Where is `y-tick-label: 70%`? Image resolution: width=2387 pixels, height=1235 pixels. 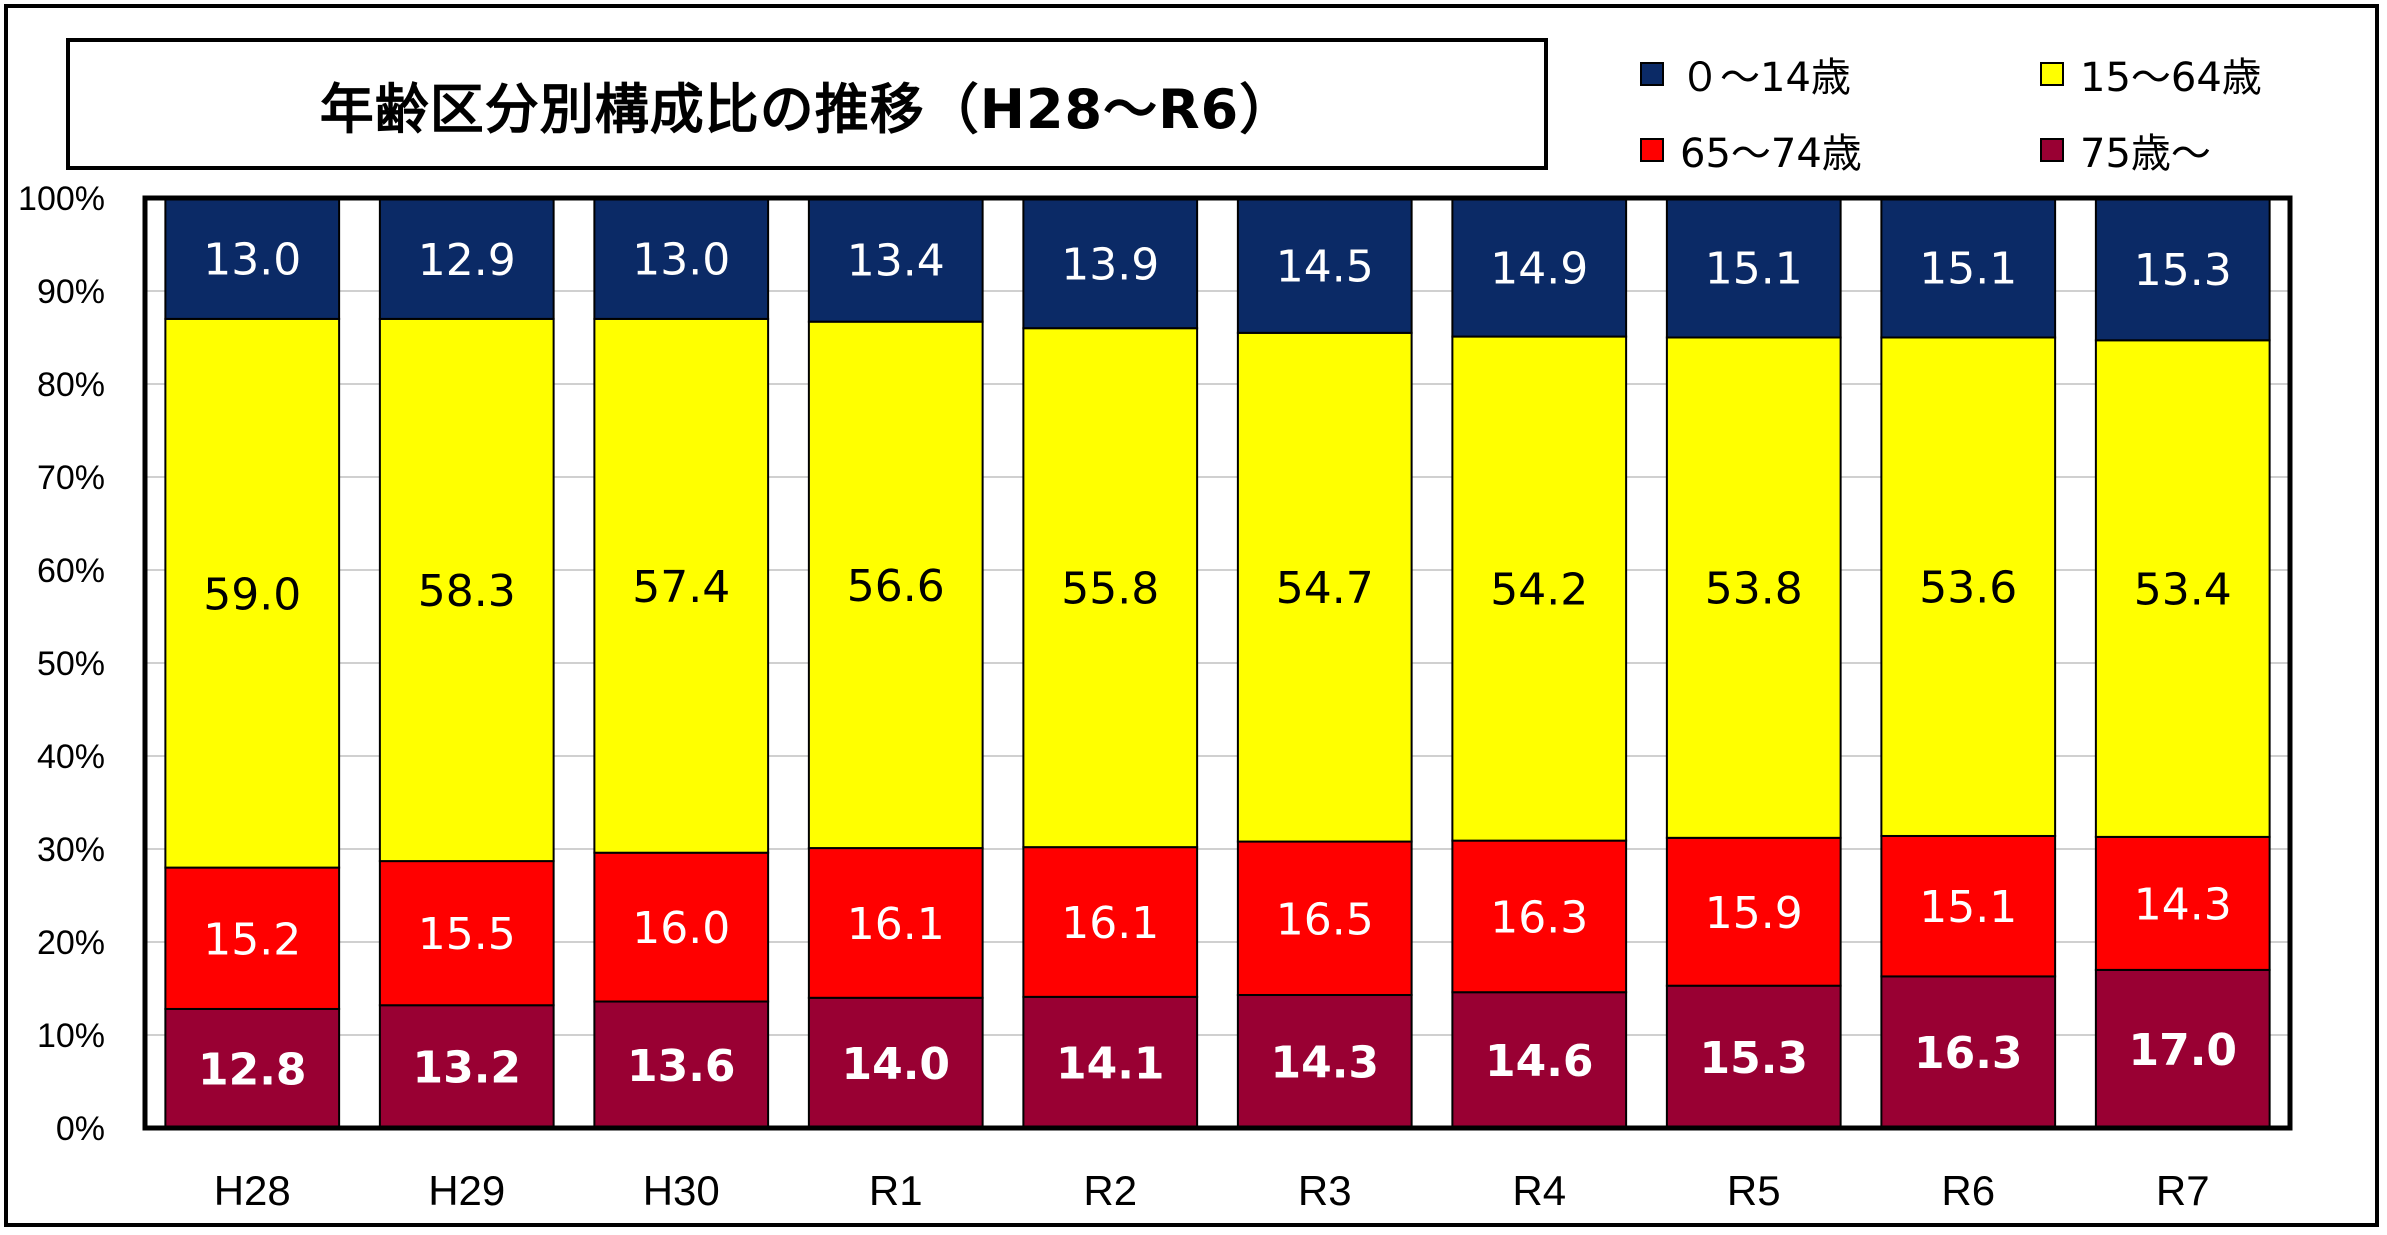
y-tick-label: 70% is located at coordinates (71, 478).